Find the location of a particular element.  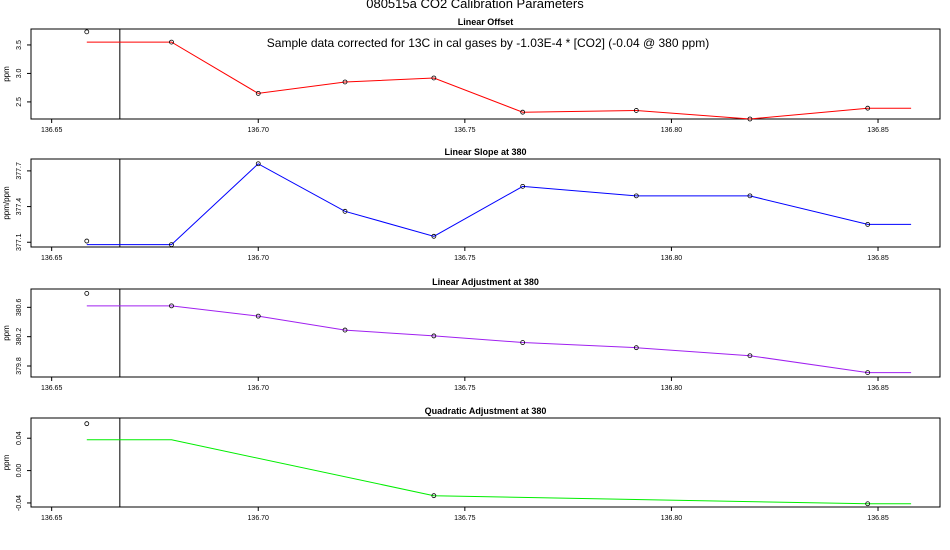

y-tick-label: 0.04 is located at coordinates (19, 438).